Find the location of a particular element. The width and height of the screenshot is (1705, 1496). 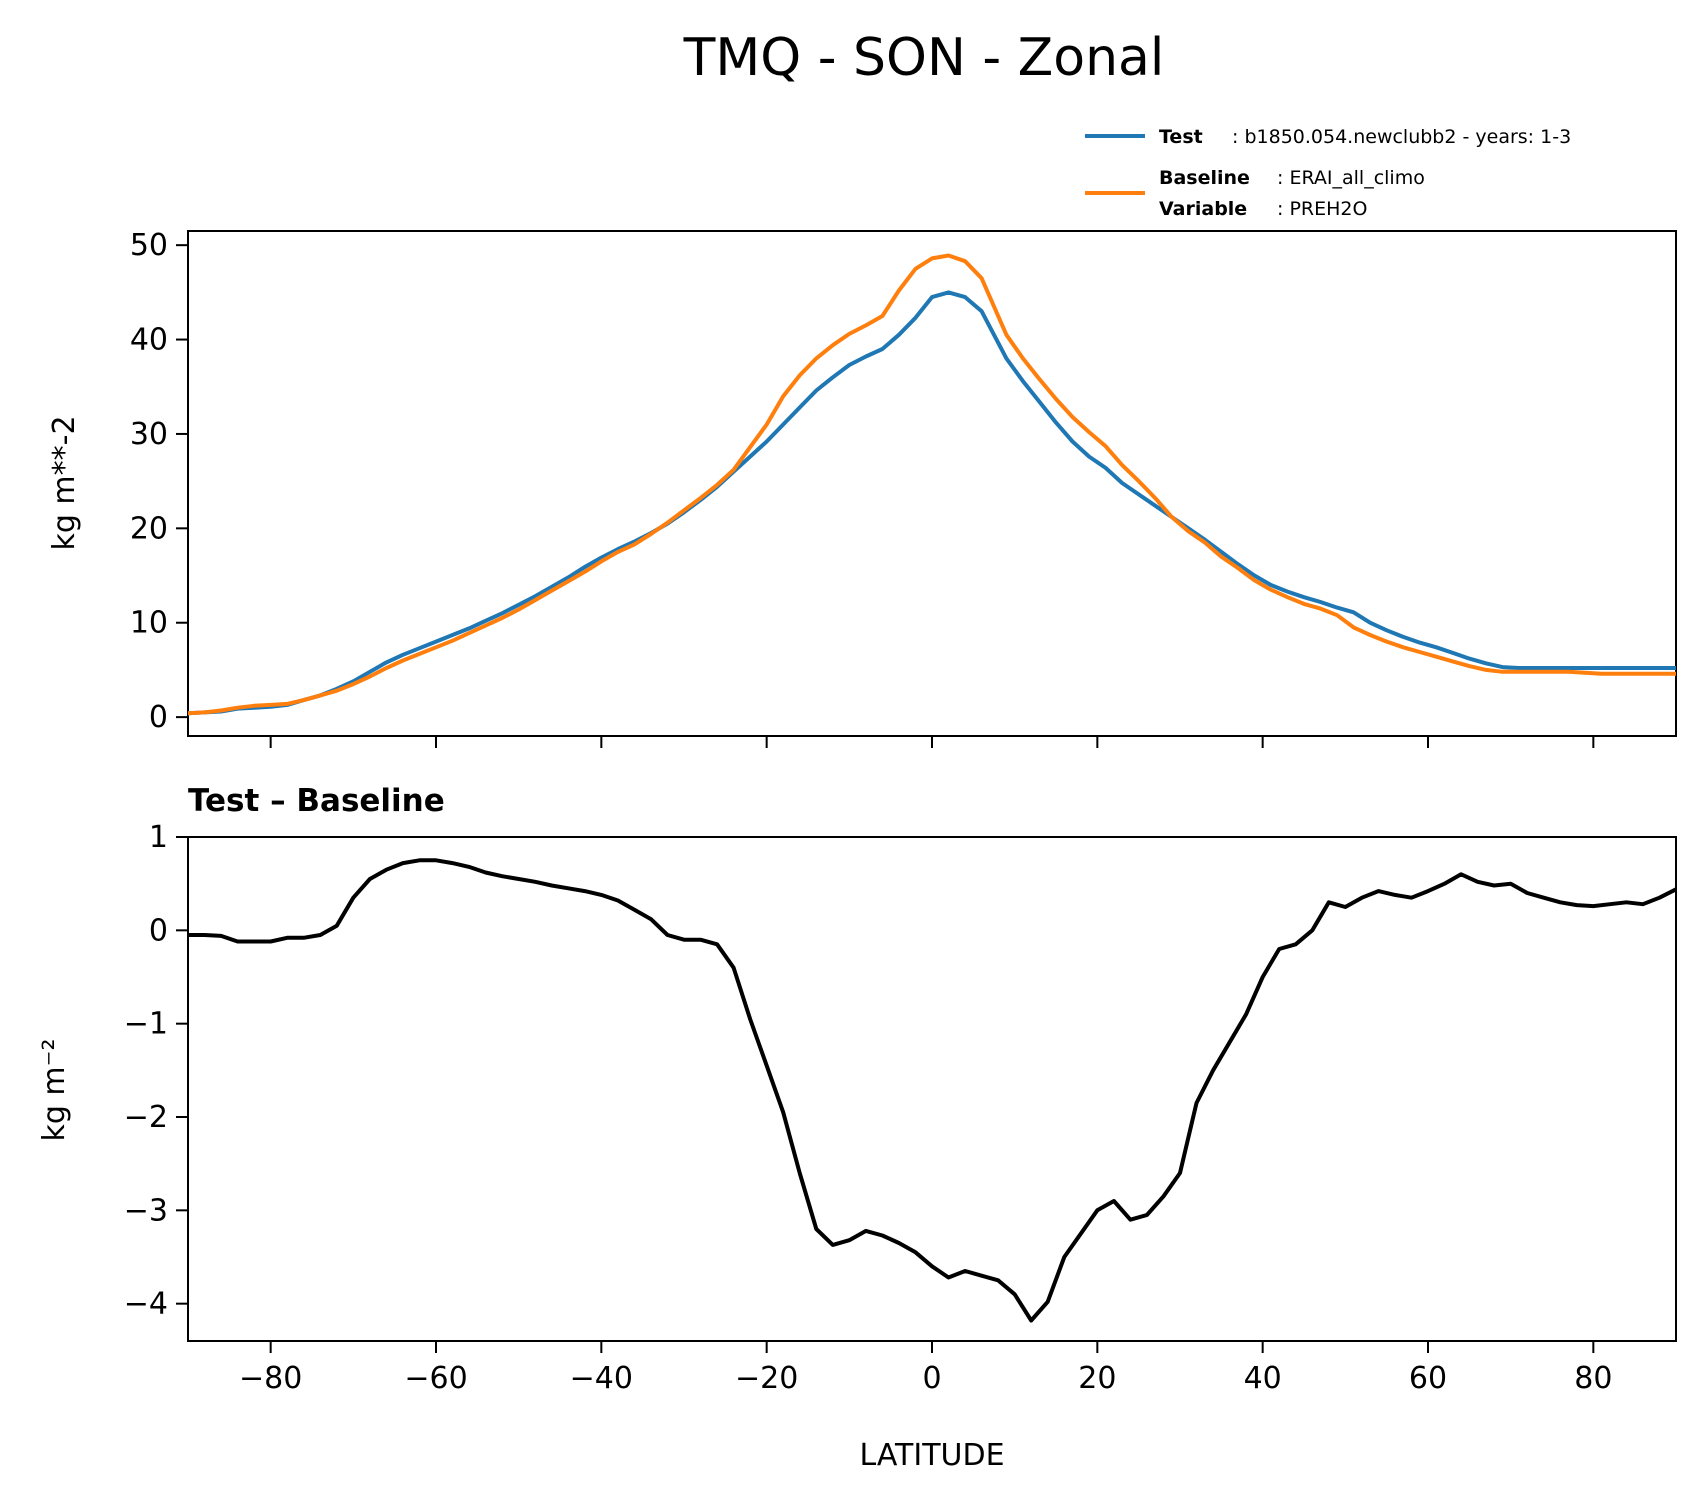

legend-baseline-value: : ERAI_all_climo is located at coordinates (1351, 178).